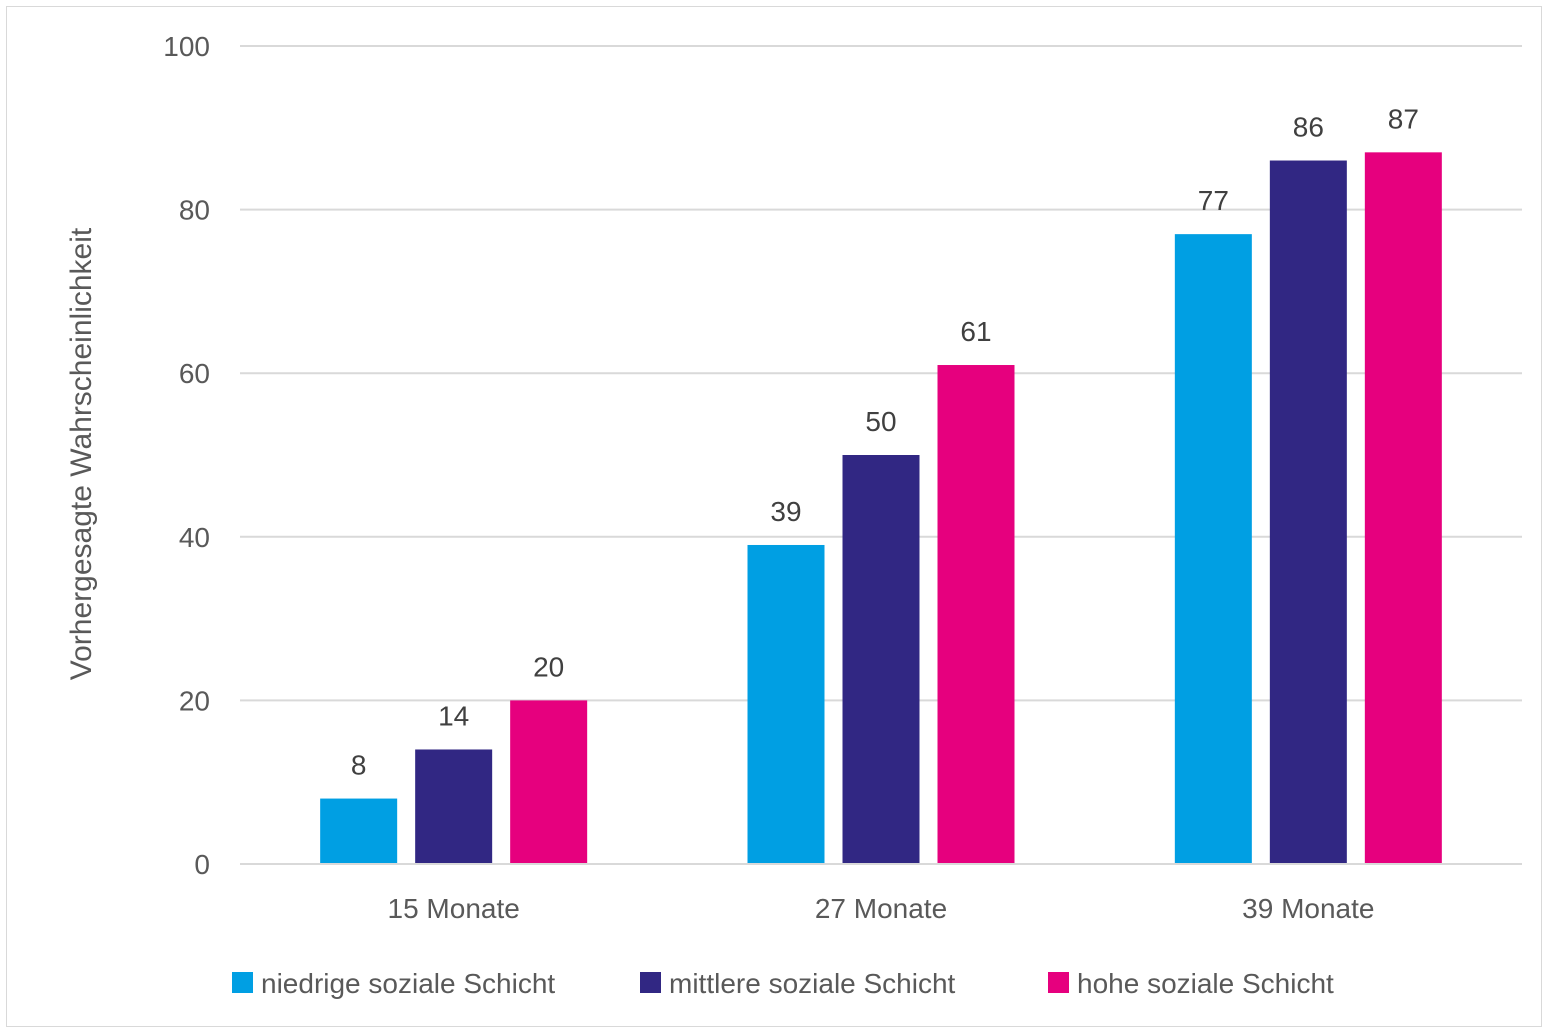  What do you see at coordinates (1205, 983) in the screenshot?
I see `legend-label: hohe soziale Schicht` at bounding box center [1205, 983].